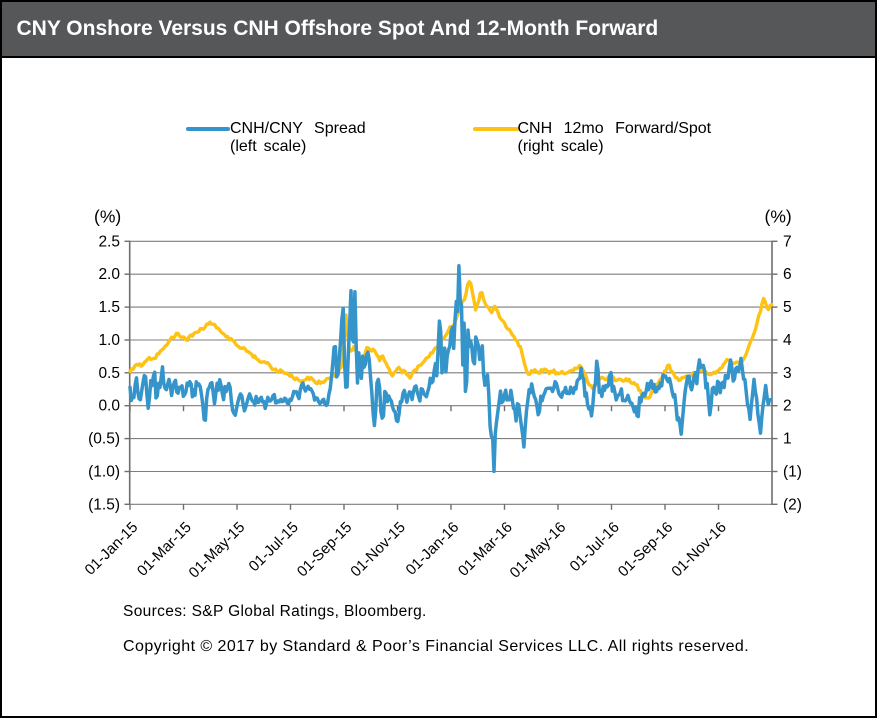 Image resolution: width=877 pixels, height=720 pixels. Describe the element at coordinates (109, 274) in the screenshot. I see `svg-text: 2.0` at that location.